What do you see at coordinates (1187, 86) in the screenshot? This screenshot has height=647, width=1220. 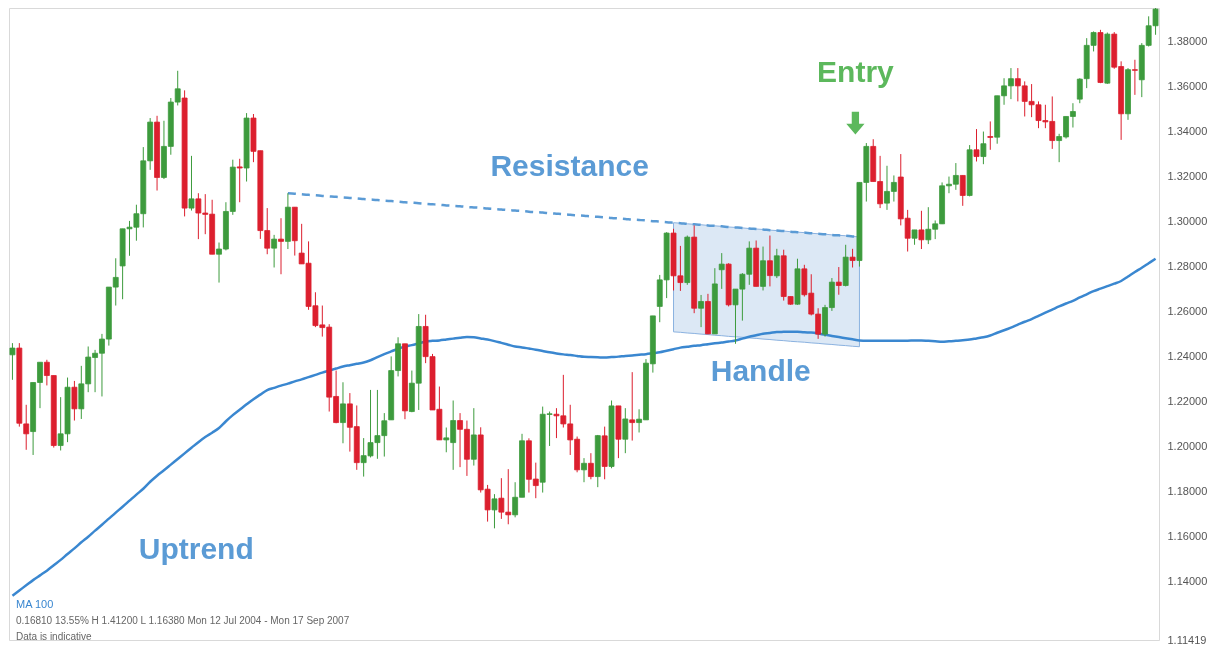 I see `y-tick-label: 1.36000` at bounding box center [1187, 86].